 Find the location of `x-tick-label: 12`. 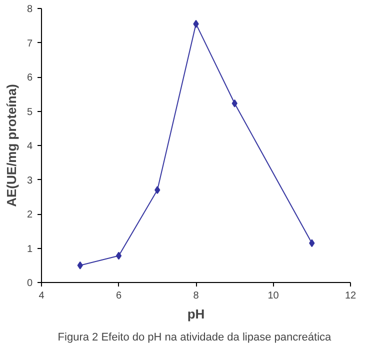

x-tick-label: 12 is located at coordinates (350, 296).